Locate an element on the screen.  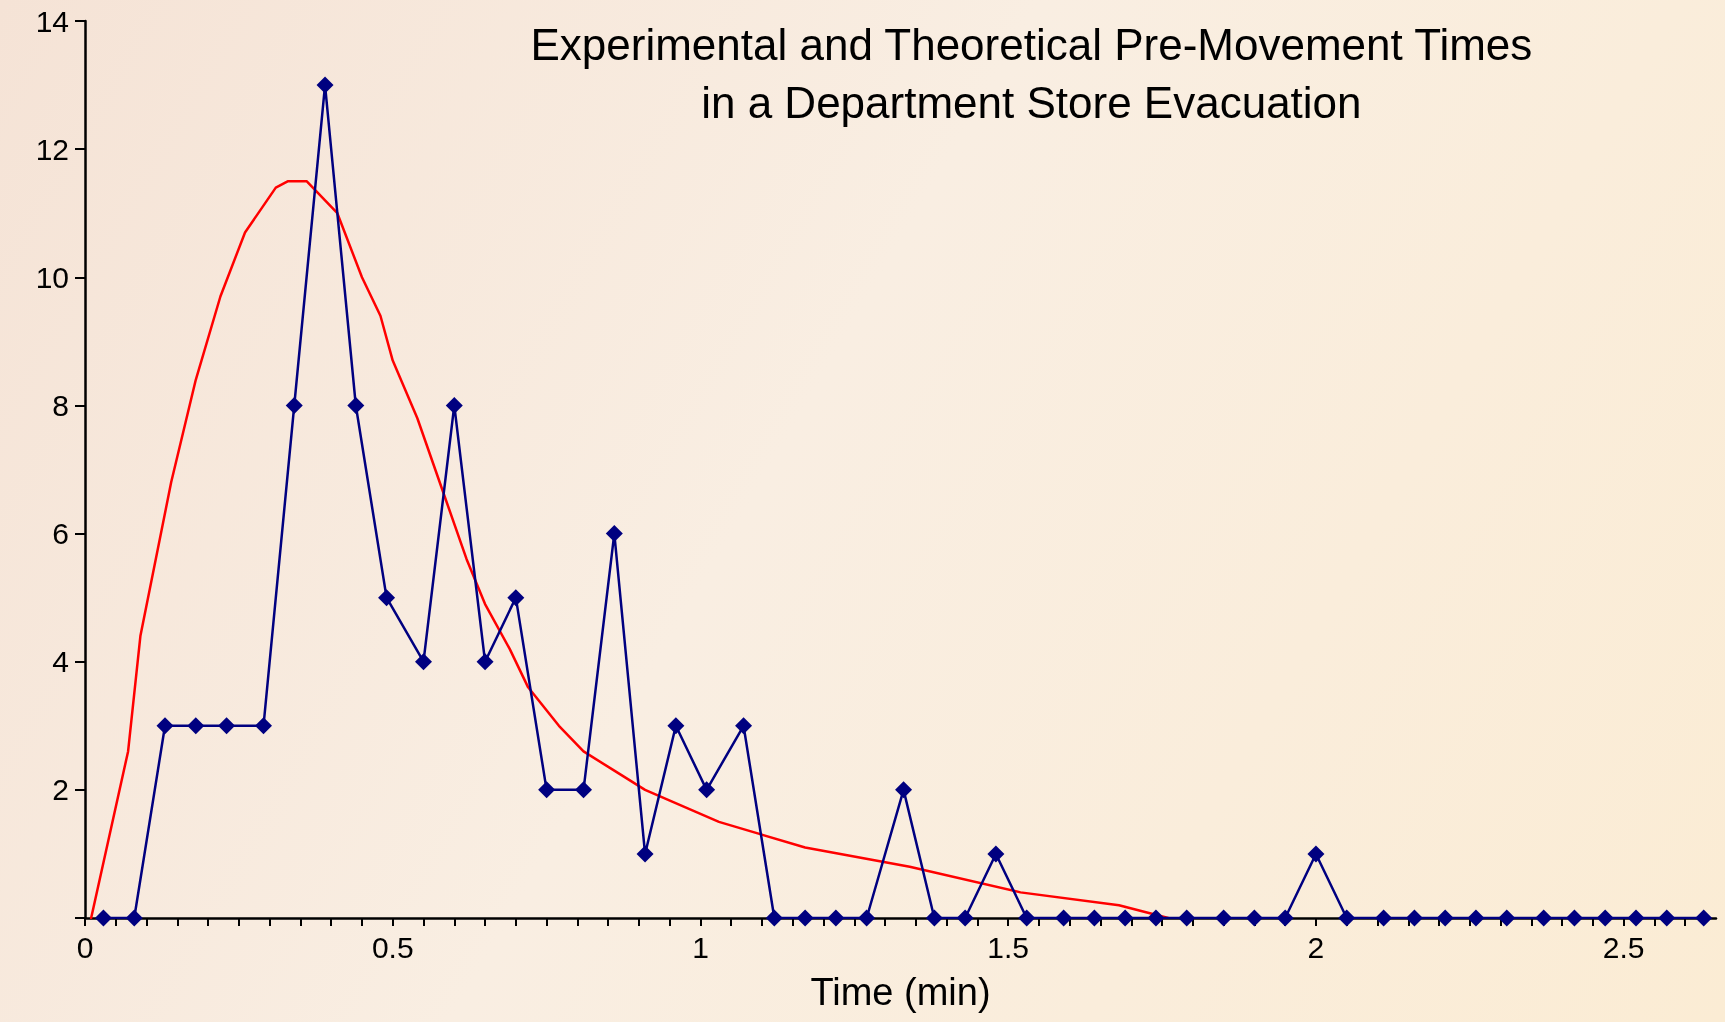
x-tick-label: 0 is located at coordinates (85, 947).